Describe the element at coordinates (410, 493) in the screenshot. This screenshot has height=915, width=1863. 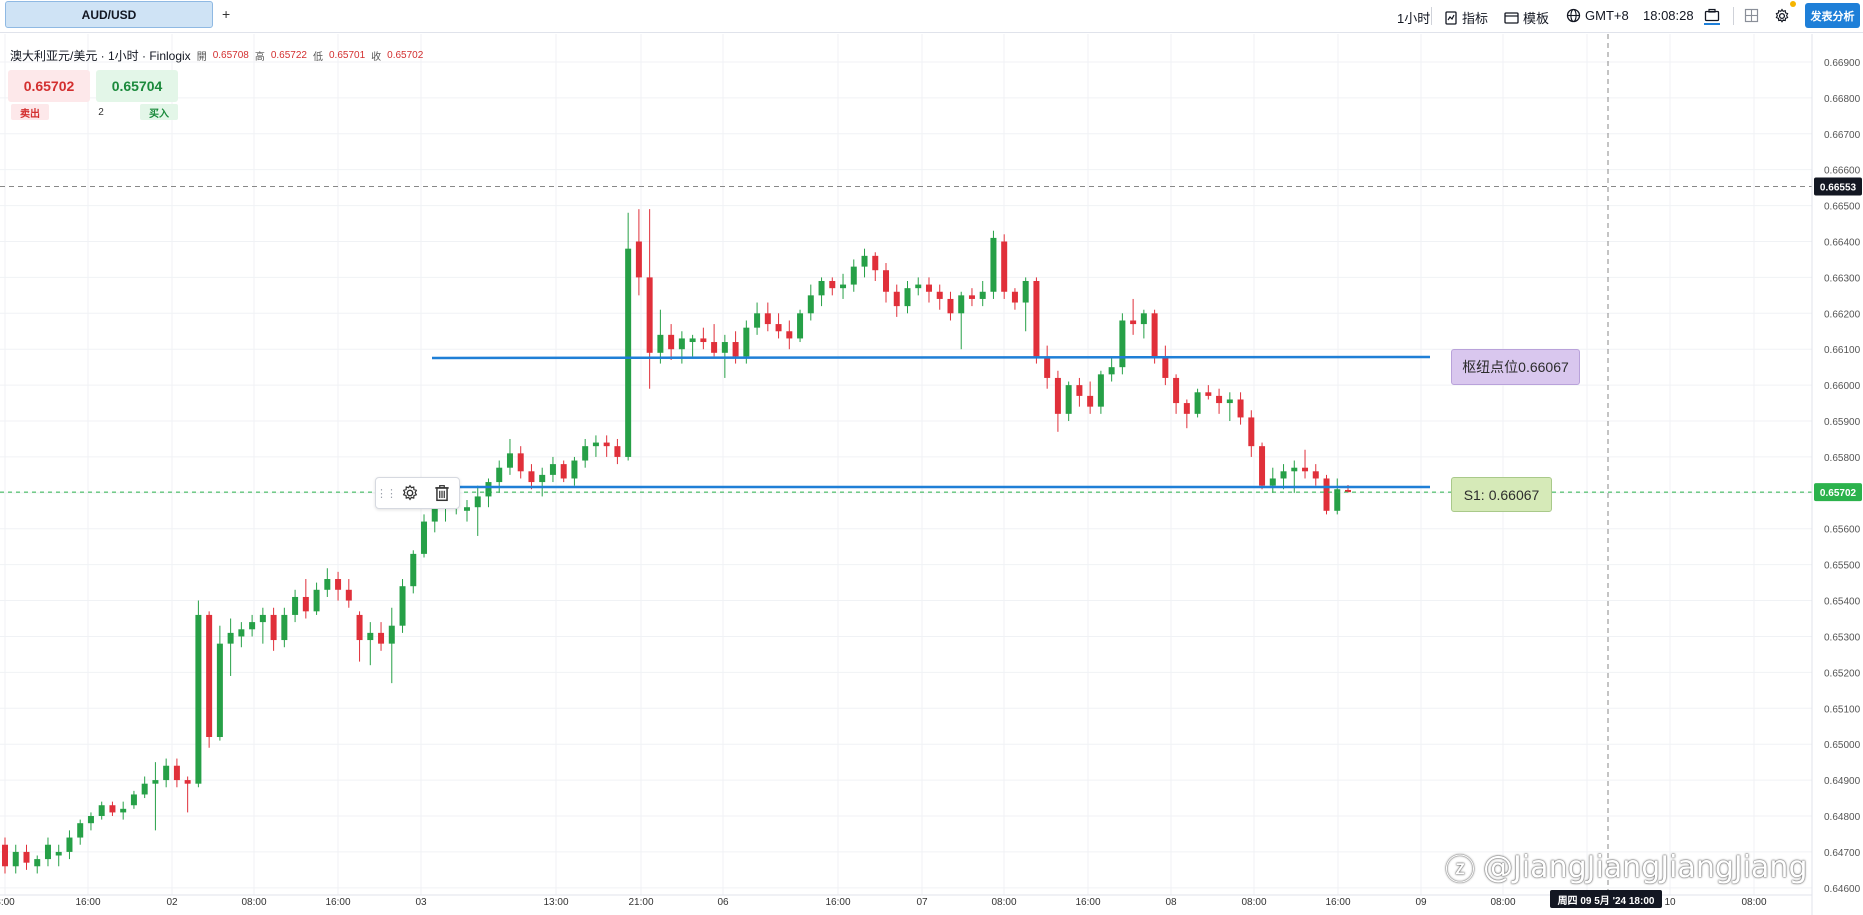
I see `line-settings-button` at that location.